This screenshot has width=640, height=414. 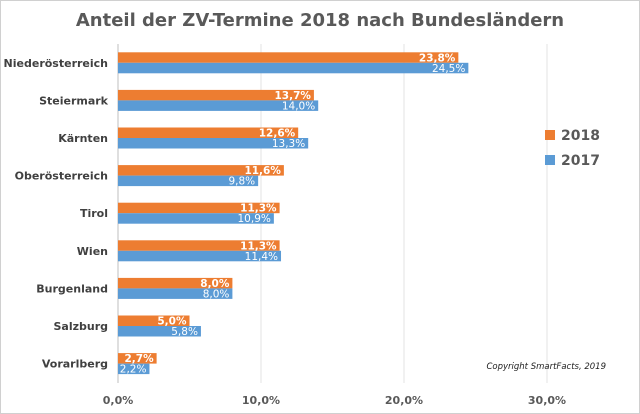 I want to click on legend-swatch-2017, so click(x=550, y=160).